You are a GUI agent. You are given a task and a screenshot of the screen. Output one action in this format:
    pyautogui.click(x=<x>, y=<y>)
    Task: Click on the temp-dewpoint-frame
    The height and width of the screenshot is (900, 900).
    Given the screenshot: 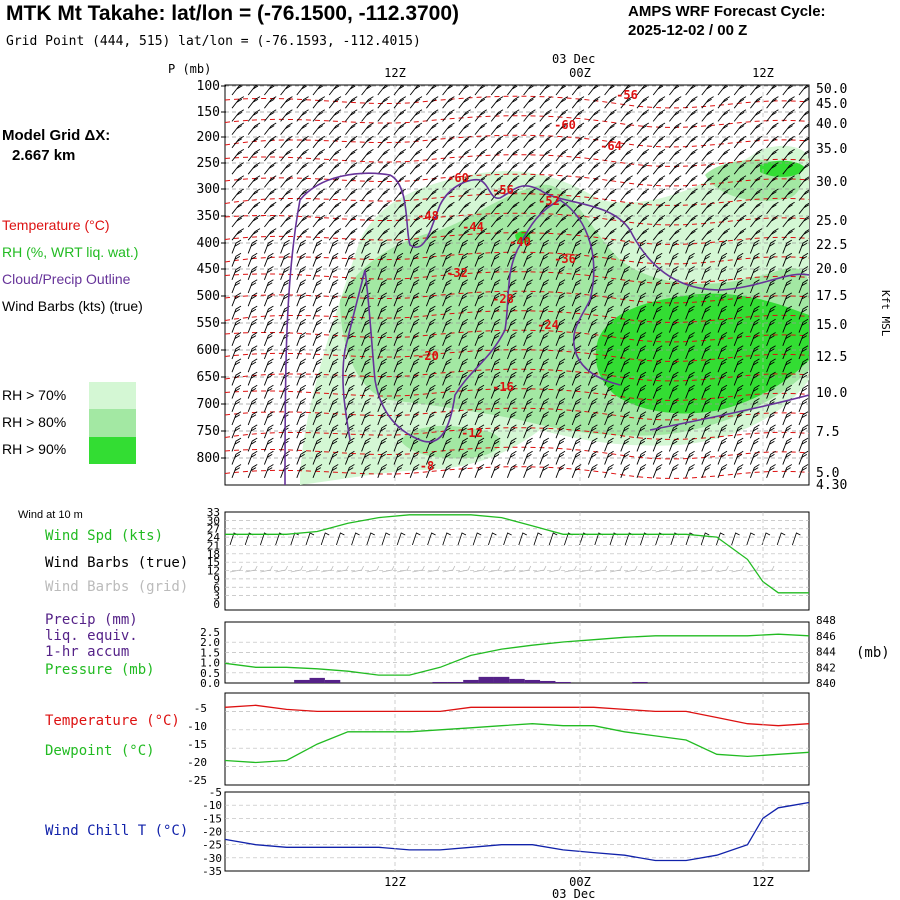 What is the action you would take?
    pyautogui.click(x=517, y=739)
    